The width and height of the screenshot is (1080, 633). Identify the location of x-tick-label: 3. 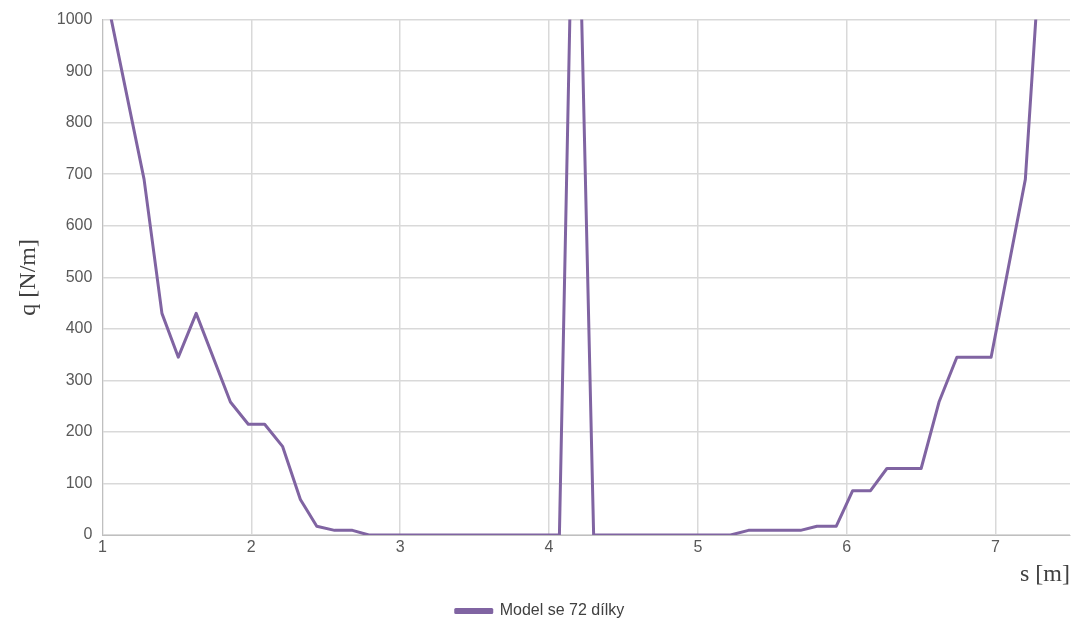
(400, 547).